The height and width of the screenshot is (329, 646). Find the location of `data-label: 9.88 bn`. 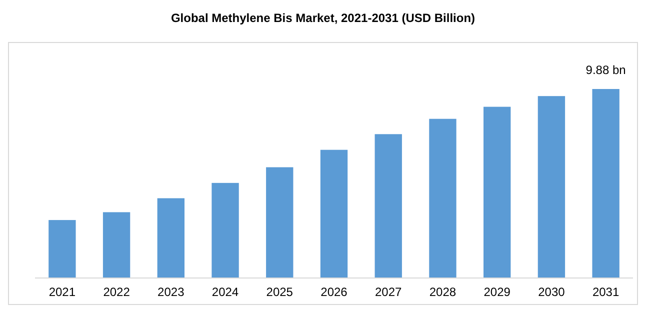

data-label: 9.88 bn is located at coordinates (606, 70).